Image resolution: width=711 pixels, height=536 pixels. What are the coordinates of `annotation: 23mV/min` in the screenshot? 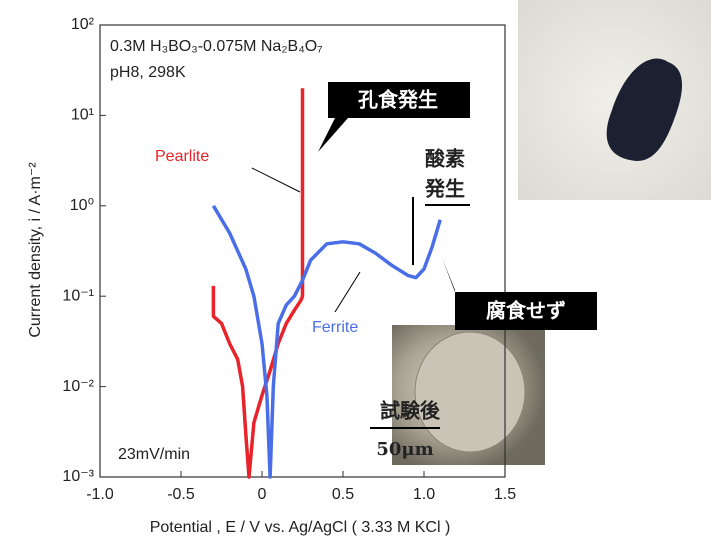 It's located at (154, 454).